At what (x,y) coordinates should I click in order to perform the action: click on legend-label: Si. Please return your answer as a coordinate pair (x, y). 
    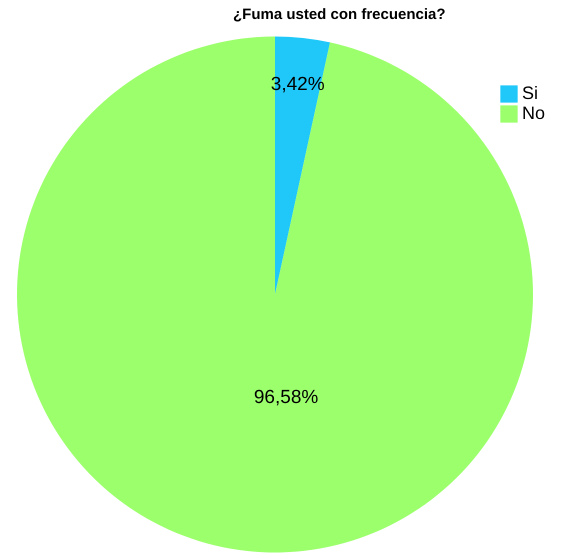
    Looking at the image, I should click on (530, 93).